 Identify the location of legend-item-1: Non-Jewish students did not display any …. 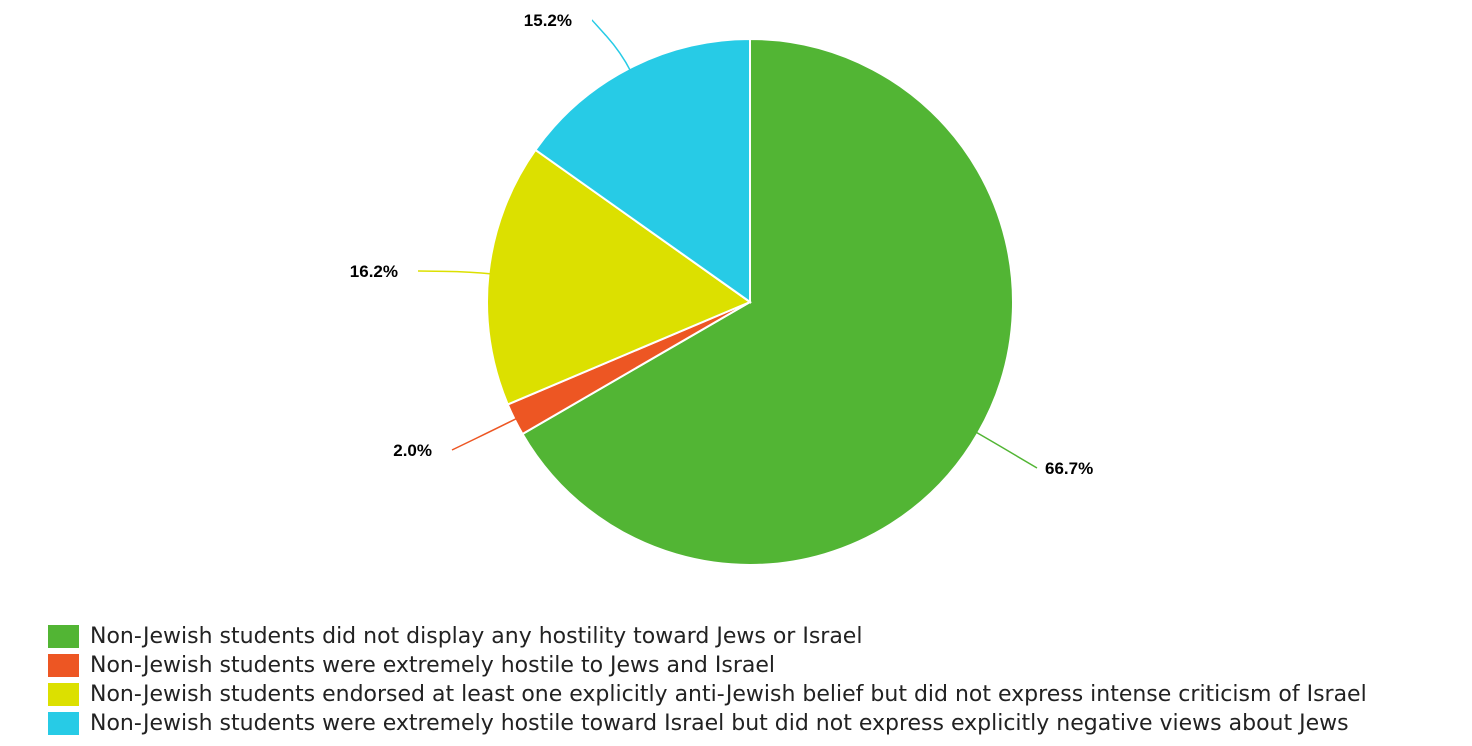
(707, 636).